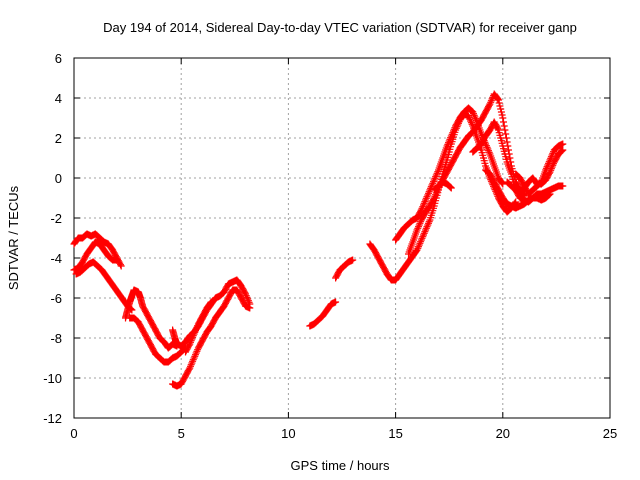 This screenshot has width=640, height=480. Describe the element at coordinates (13, 237) in the screenshot. I see `y-axis-label: SDTVAR / TECUs` at that location.